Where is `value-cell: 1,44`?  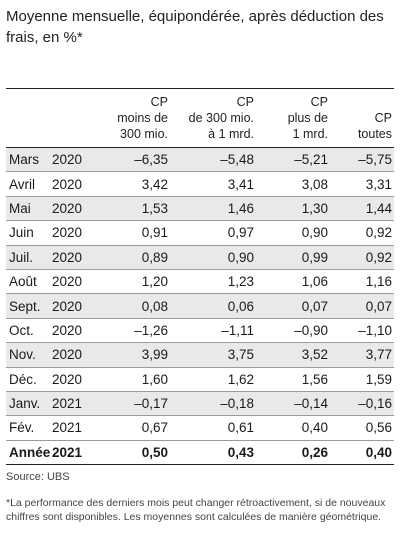 value-cell: 1,44 is located at coordinates (378, 208).